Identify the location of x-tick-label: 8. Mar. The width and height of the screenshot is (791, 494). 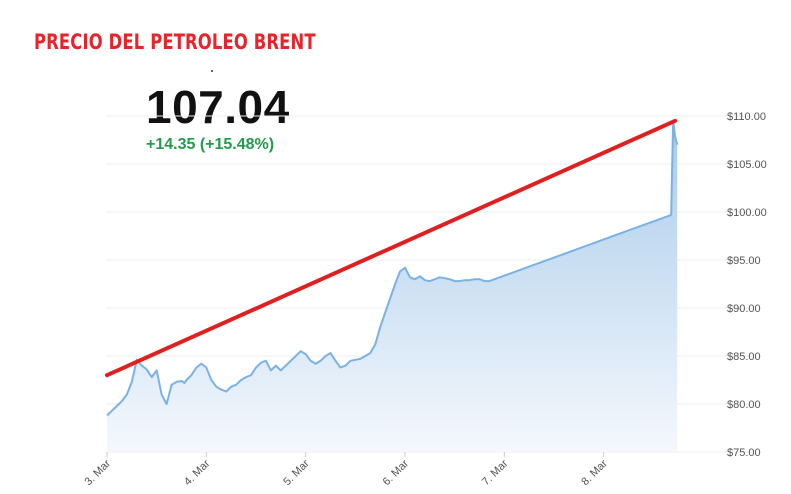
(594, 472).